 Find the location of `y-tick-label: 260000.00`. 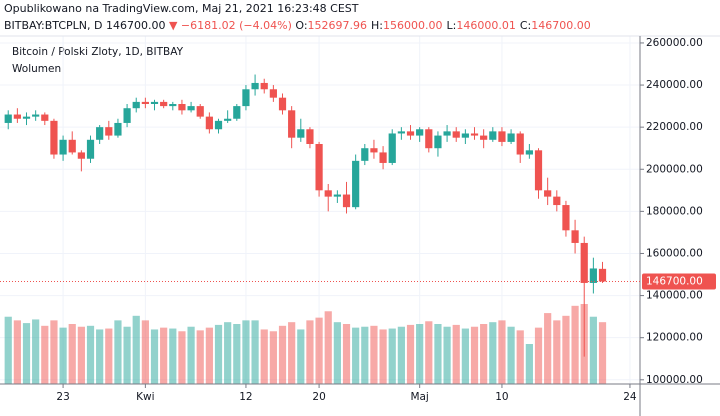

y-tick-label: 260000.00 is located at coordinates (674, 43).